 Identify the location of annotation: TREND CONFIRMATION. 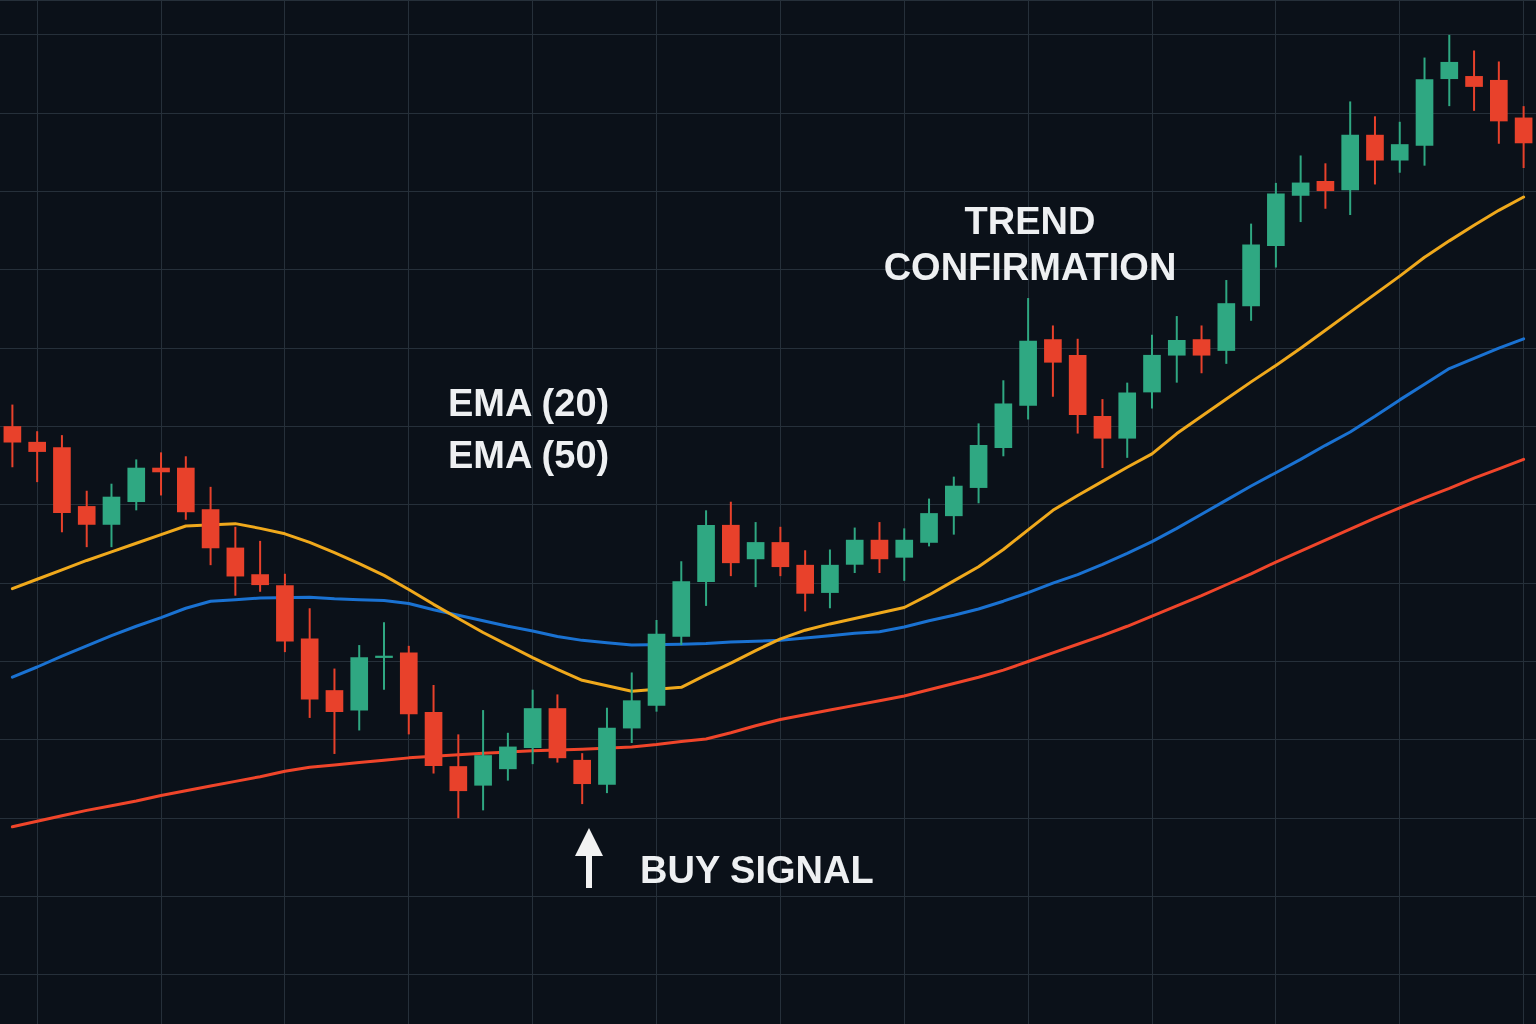
(1030, 244).